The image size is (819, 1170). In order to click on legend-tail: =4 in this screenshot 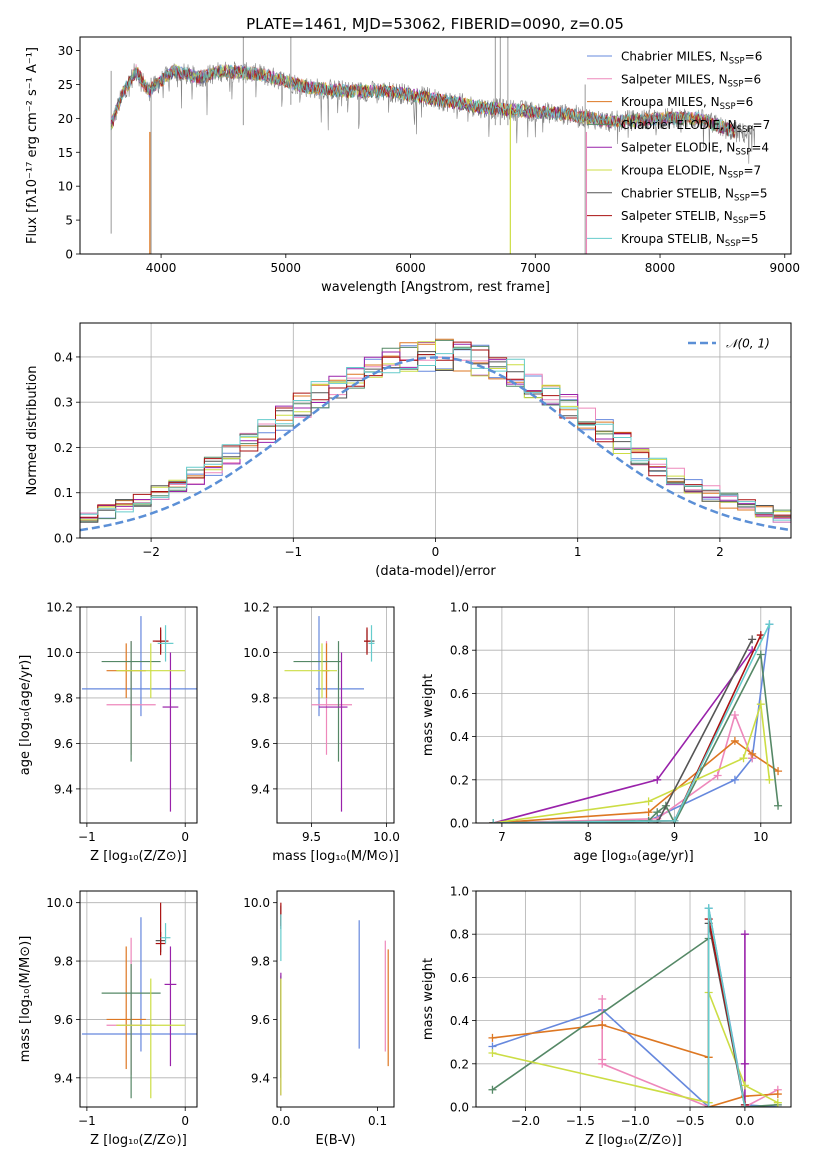, I will do `click(760, 148)`.